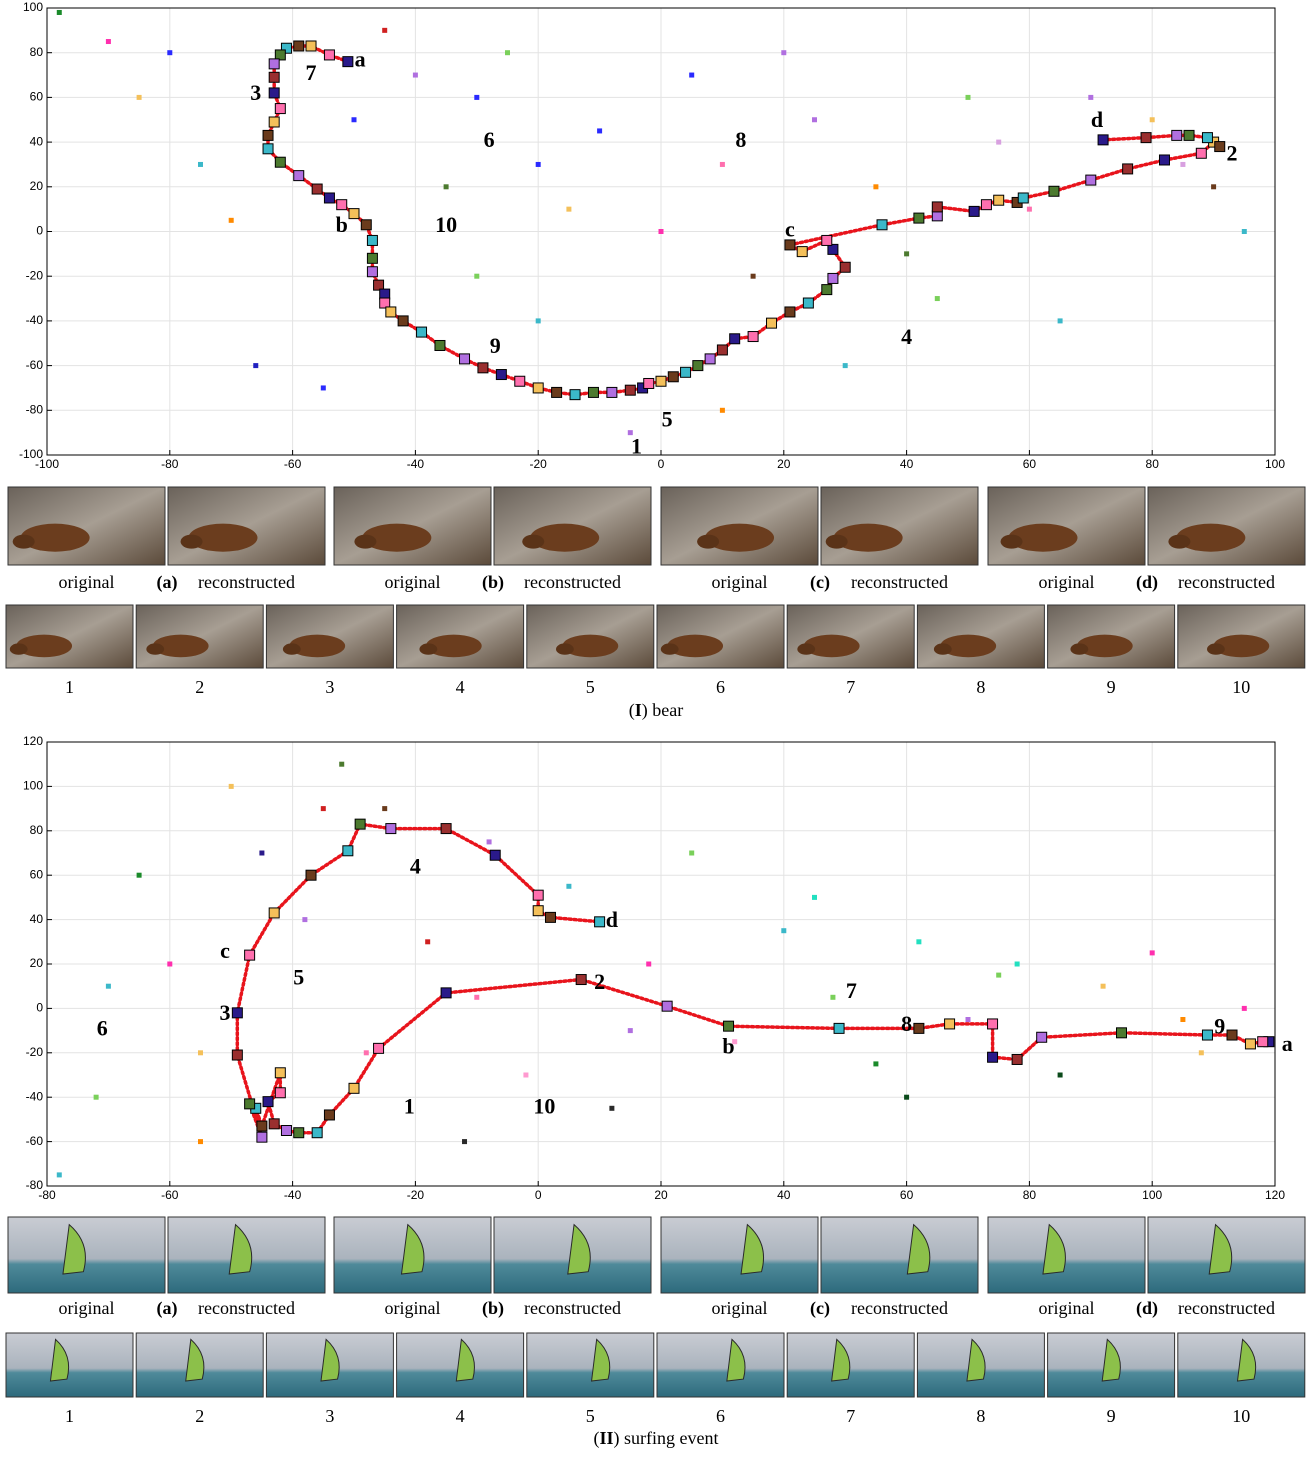 The width and height of the screenshot is (1313, 1462). What do you see at coordinates (667, 419) in the screenshot?
I see `annotation: 5` at bounding box center [667, 419].